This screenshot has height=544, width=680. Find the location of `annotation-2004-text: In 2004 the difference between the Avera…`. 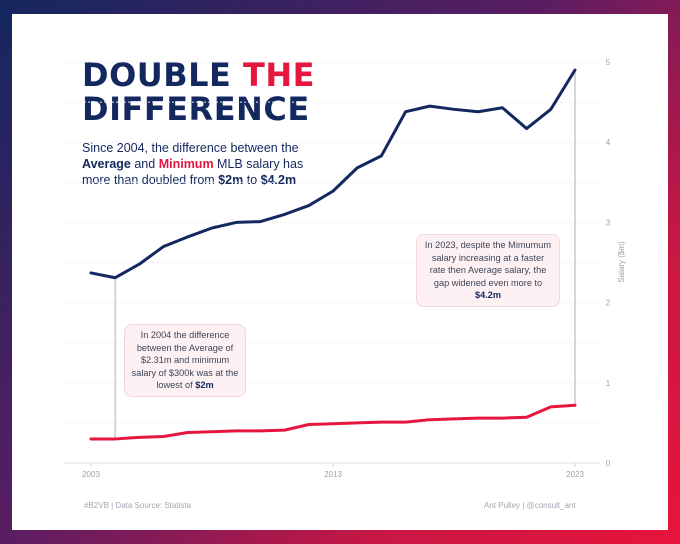

annotation-2004-text: In 2004 the difference between the Avera… is located at coordinates (185, 360).